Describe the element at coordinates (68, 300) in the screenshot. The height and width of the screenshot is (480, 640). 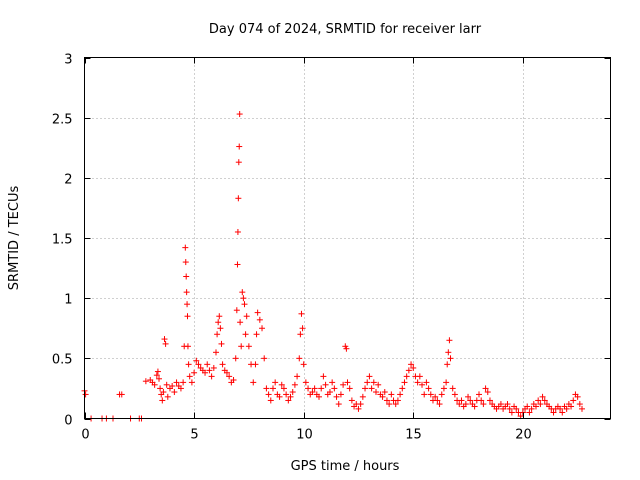
I see `y-tick-label: 1` at that location.